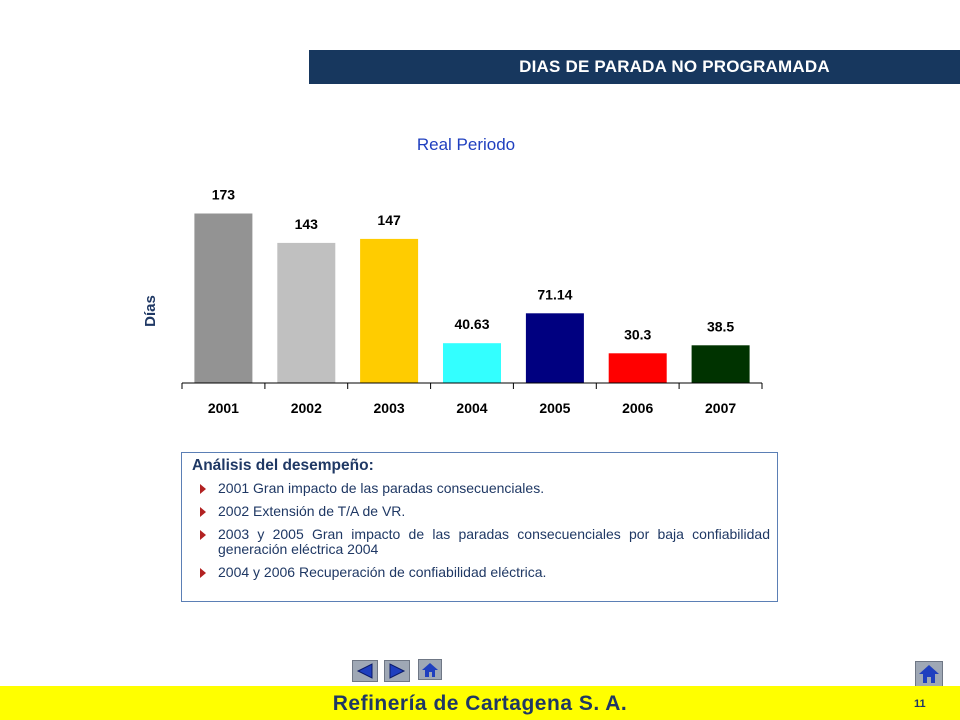 The width and height of the screenshot is (960, 720). I want to click on next-slide-button, so click(397, 671).